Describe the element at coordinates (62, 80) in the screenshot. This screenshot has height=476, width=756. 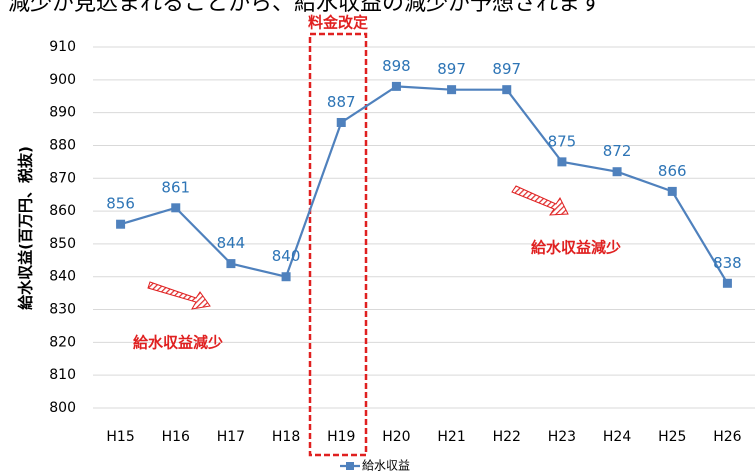
I see `y-tick-label: 900` at that location.